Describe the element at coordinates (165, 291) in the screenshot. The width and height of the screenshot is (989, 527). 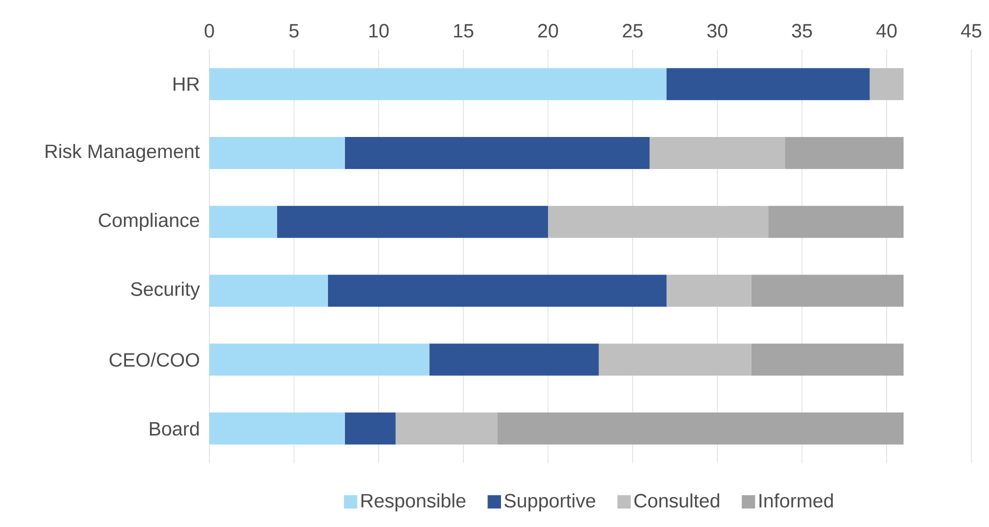
I see `y-tick-label: Security` at that location.